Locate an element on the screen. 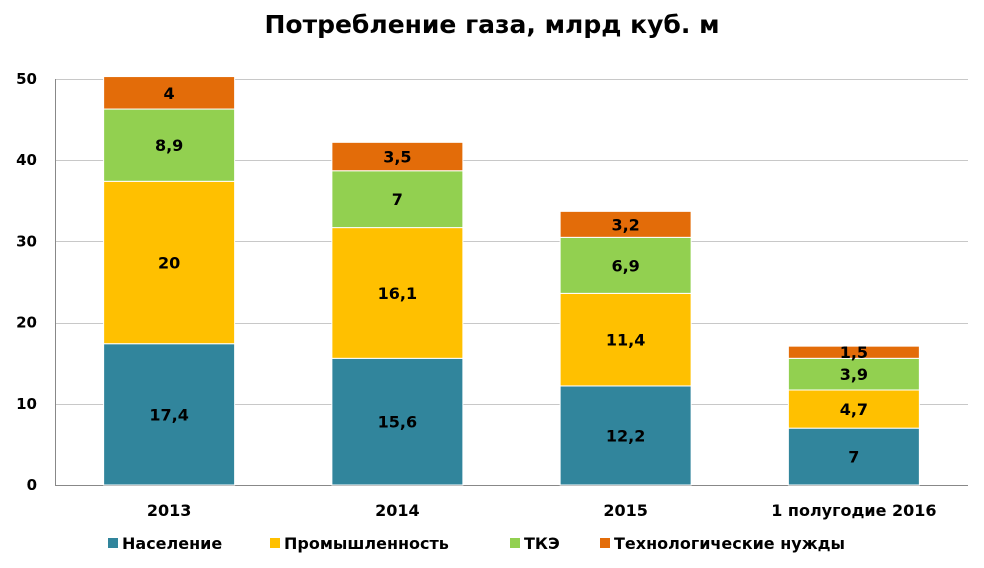 The width and height of the screenshot is (984, 568). x-tick-label: 2013 is located at coordinates (169, 510).